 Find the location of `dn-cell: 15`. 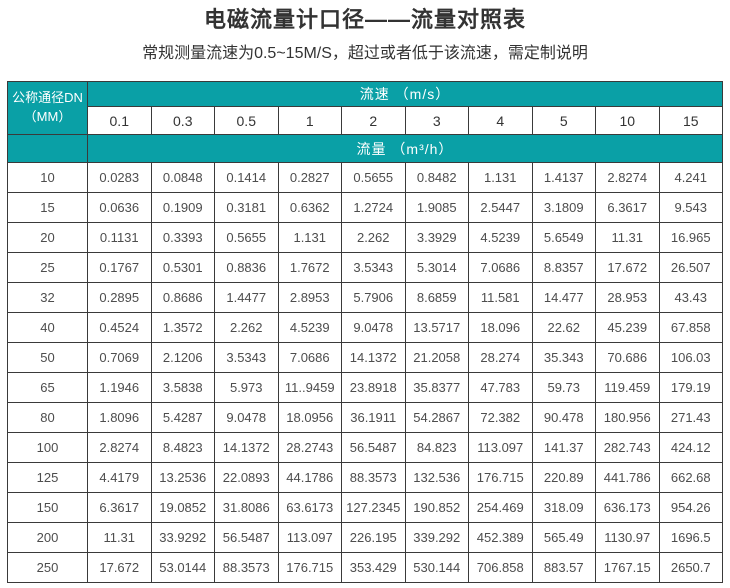

dn-cell: 15 is located at coordinates (47, 207).